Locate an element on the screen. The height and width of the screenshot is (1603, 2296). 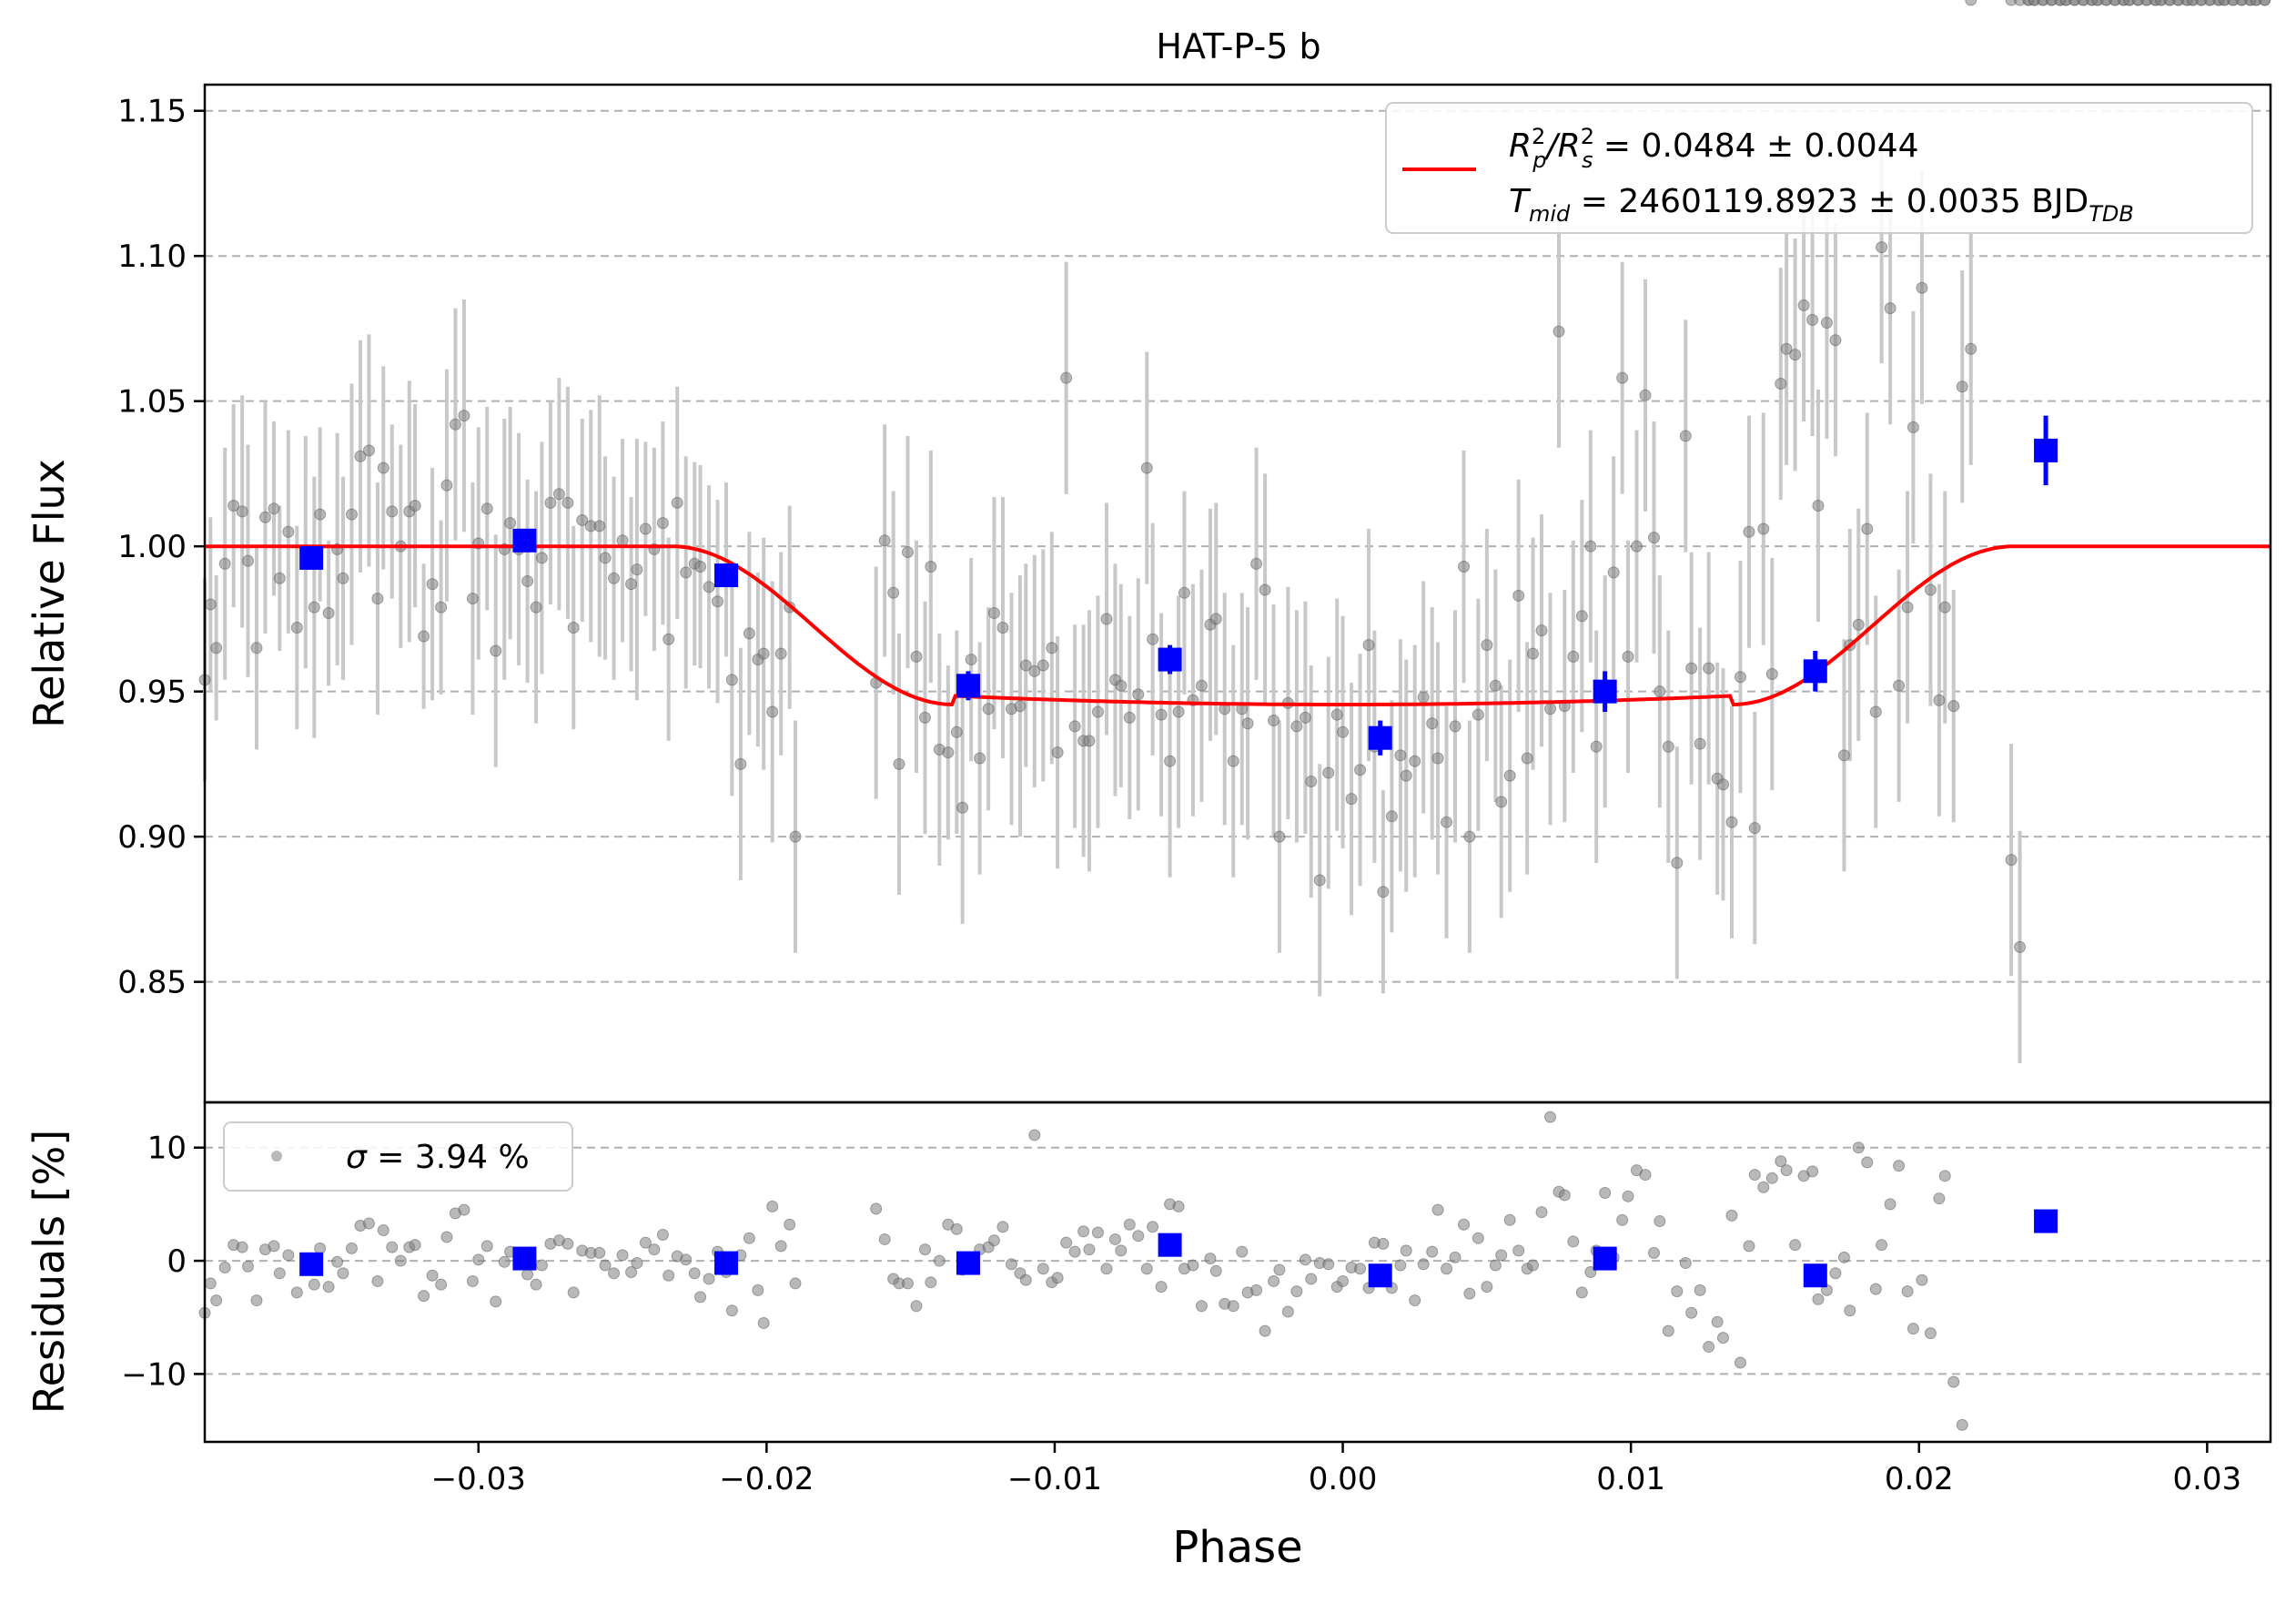
legend-rp-sup: 2 is located at coordinates (1538, 136).